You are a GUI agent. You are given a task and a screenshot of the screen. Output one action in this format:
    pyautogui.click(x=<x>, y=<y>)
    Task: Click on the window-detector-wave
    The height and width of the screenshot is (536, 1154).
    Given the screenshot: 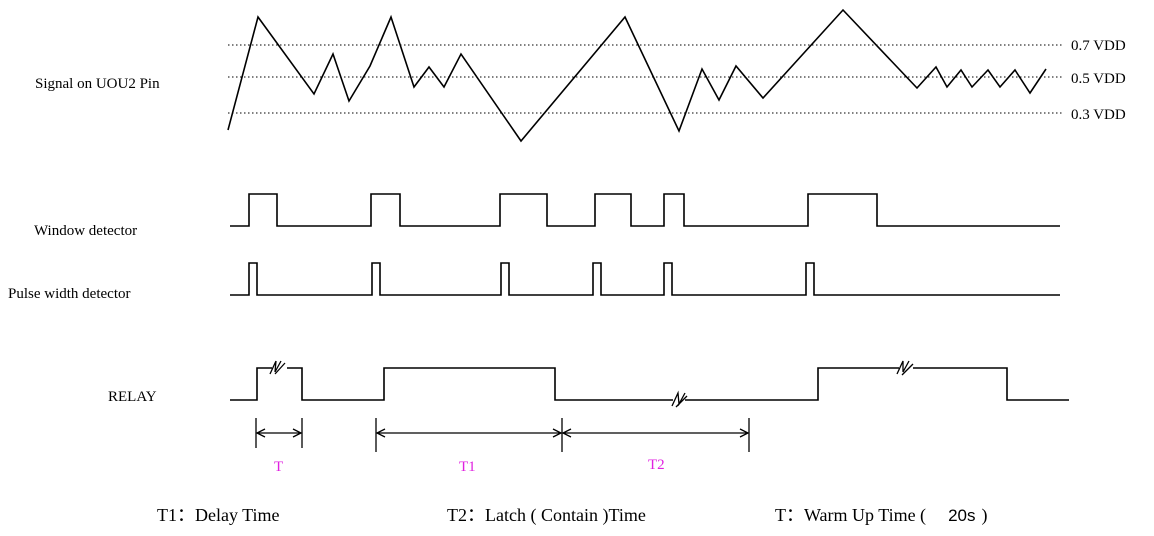 What is the action you would take?
    pyautogui.click(x=645, y=210)
    